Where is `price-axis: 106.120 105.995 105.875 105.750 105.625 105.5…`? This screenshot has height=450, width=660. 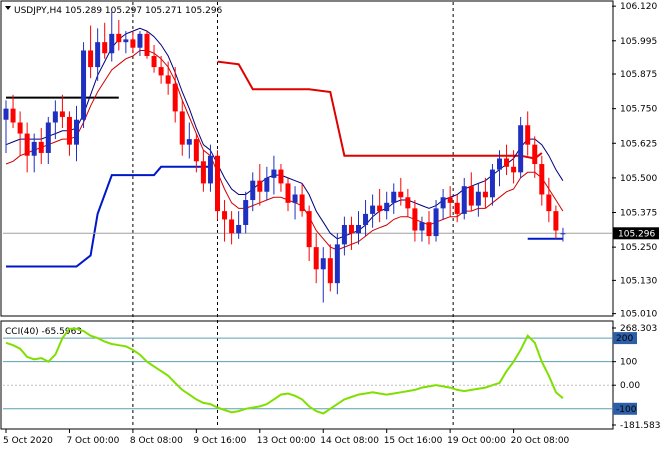 price-axis: 106.120 105.995 105.875 105.750 105.625 105.5… is located at coordinates (635, 161).